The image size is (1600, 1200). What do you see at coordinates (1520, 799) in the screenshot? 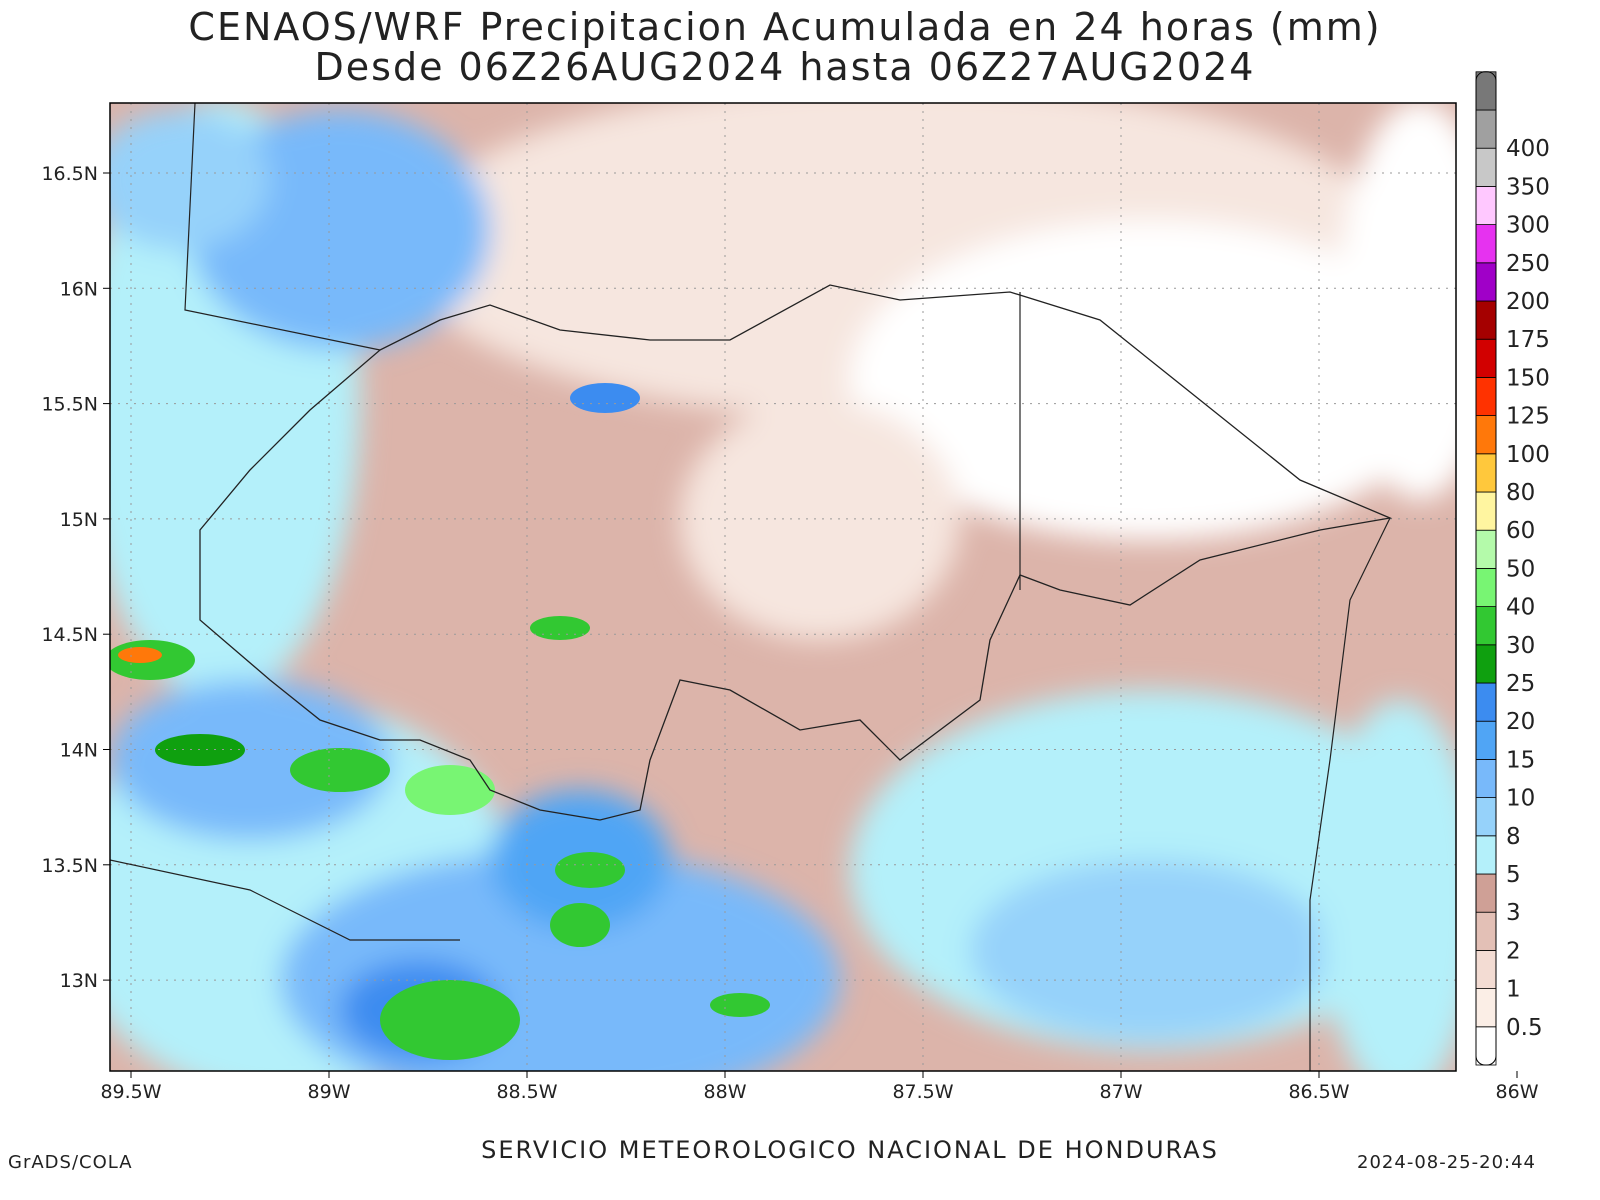
I see `colorbar-label: 10` at bounding box center [1520, 799].